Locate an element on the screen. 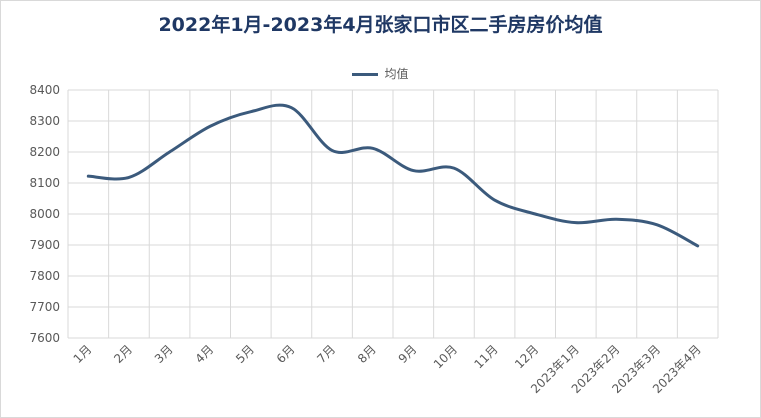 The width and height of the screenshot is (761, 418). x-tick-label: 5月 is located at coordinates (245, 354).